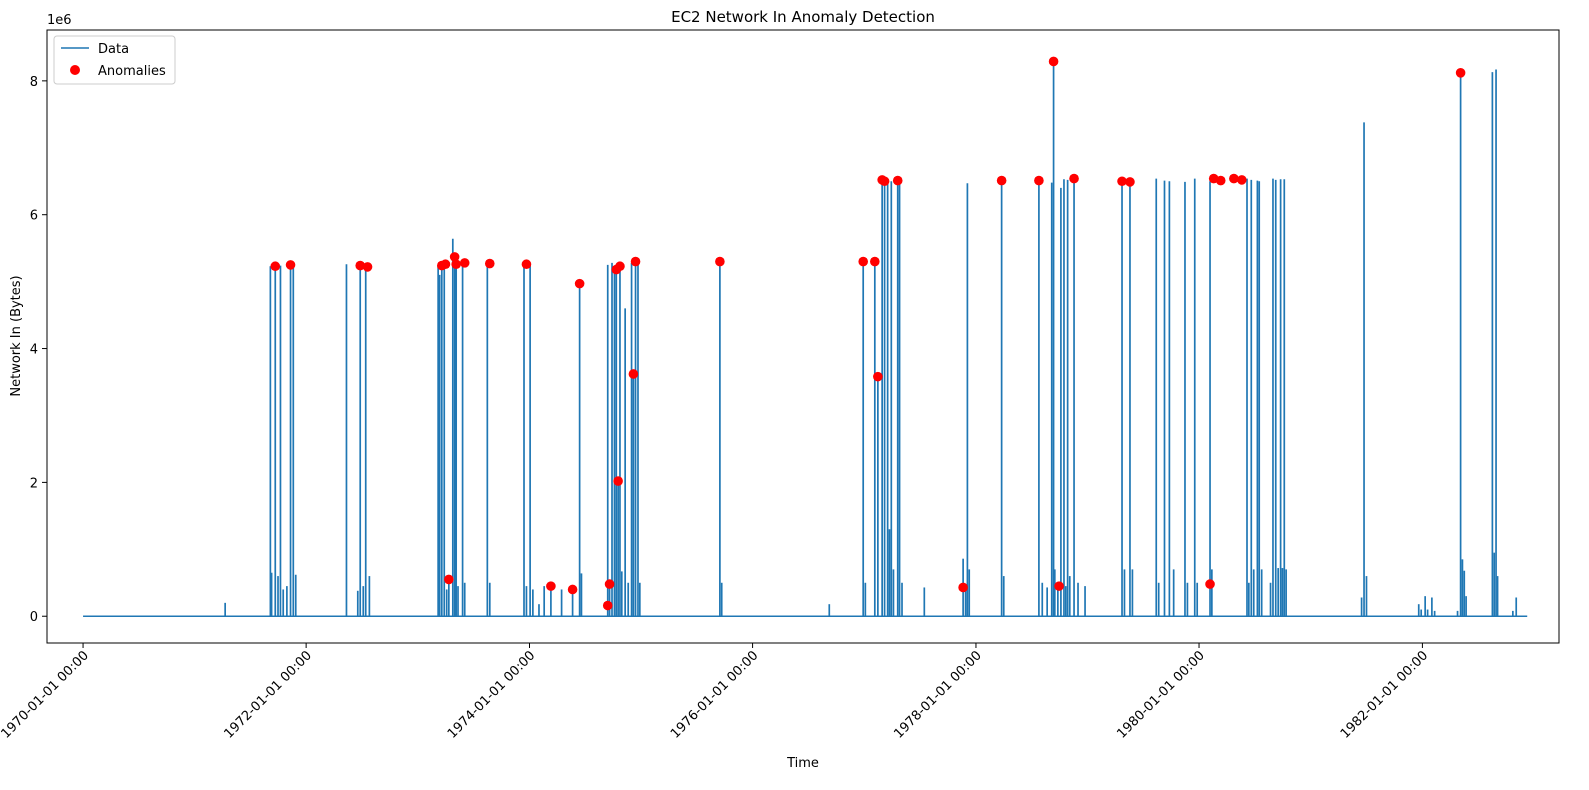  I want to click on y-tick-label: 4, so click(34, 350).